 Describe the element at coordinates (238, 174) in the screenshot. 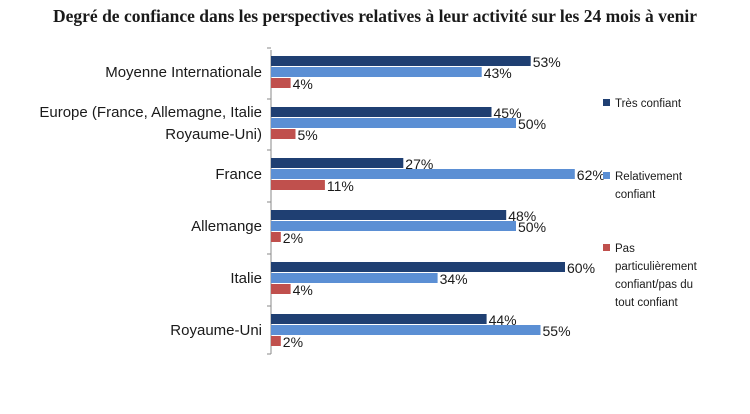

I see `category-label: France` at that location.